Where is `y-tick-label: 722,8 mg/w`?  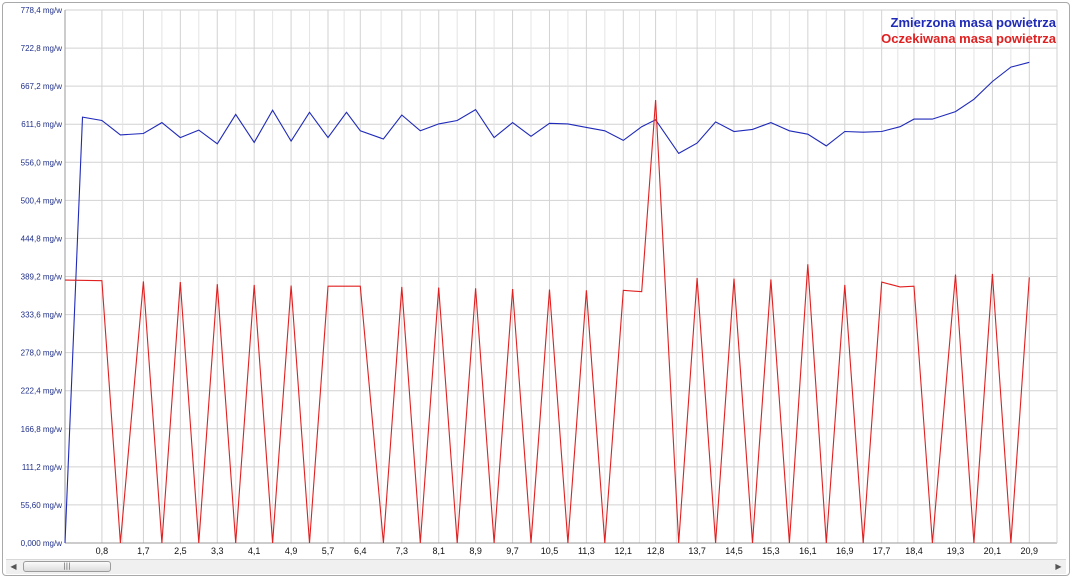
y-tick-label: 722,8 mg/w is located at coordinates (42, 48).